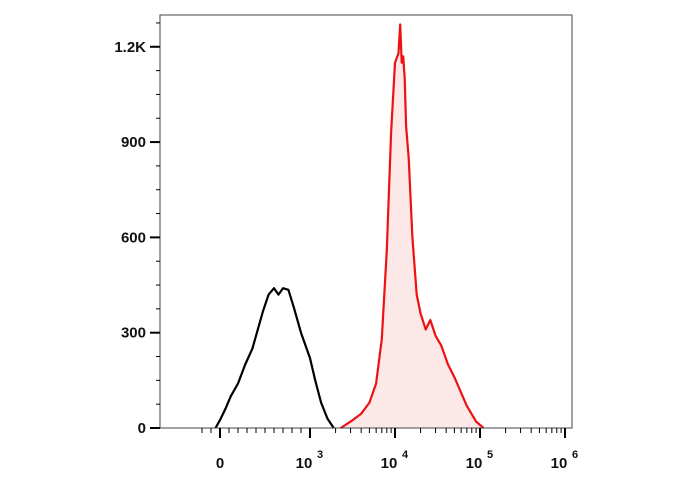  I want to click on x-tick-label-1: 10, so click(304, 463).